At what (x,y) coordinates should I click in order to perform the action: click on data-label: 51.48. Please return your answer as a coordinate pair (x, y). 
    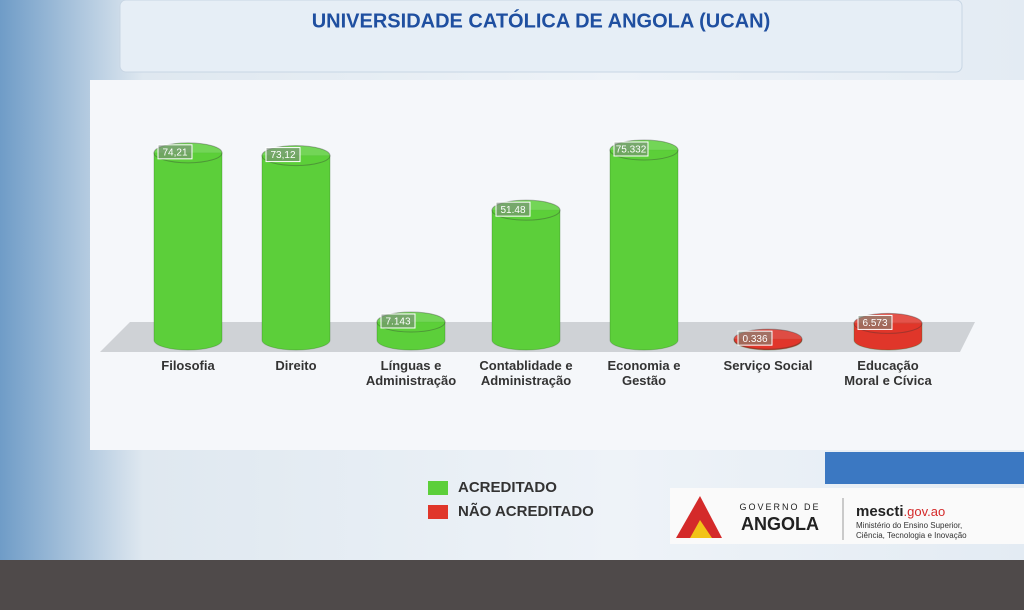
    Looking at the image, I should click on (512, 210).